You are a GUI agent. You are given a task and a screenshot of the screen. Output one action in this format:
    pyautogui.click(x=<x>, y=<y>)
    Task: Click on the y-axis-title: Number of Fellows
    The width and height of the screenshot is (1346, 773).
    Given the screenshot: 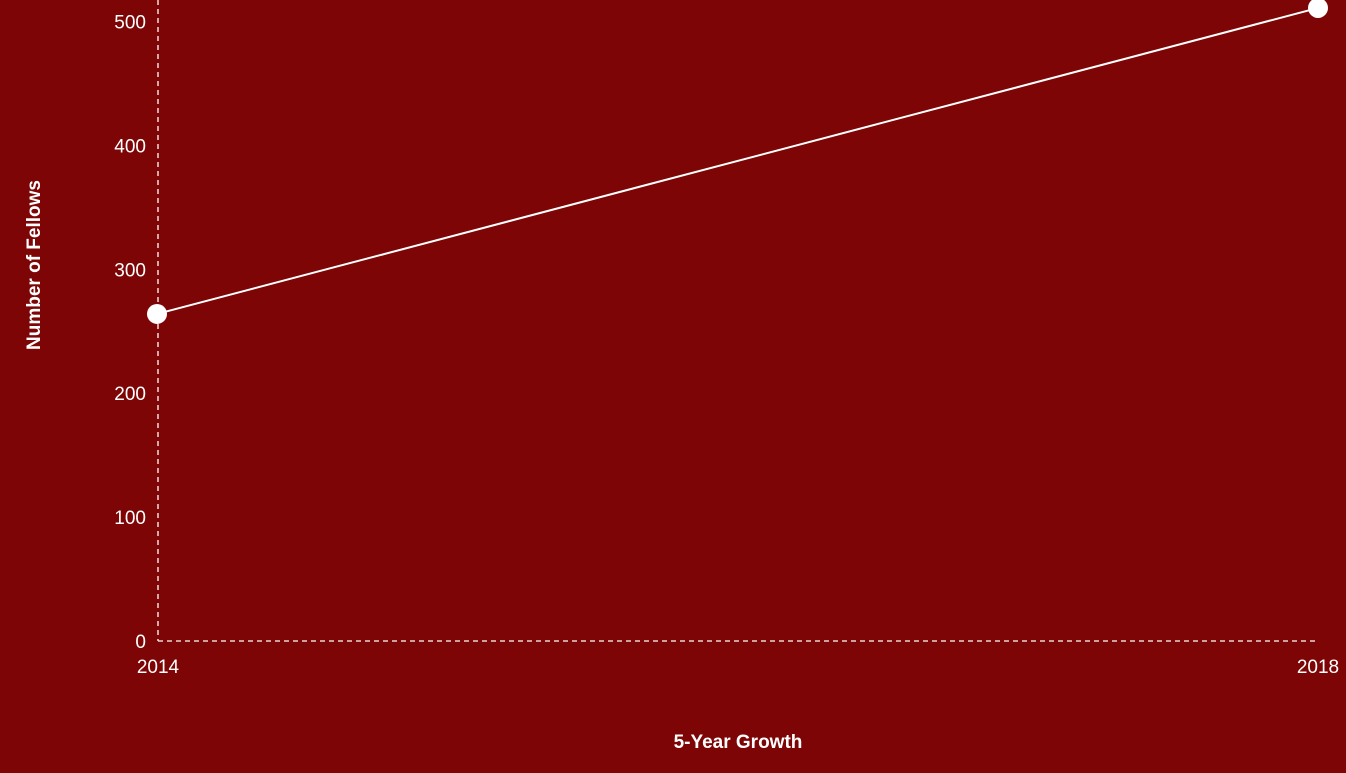 What is the action you would take?
    pyautogui.click(x=34, y=265)
    